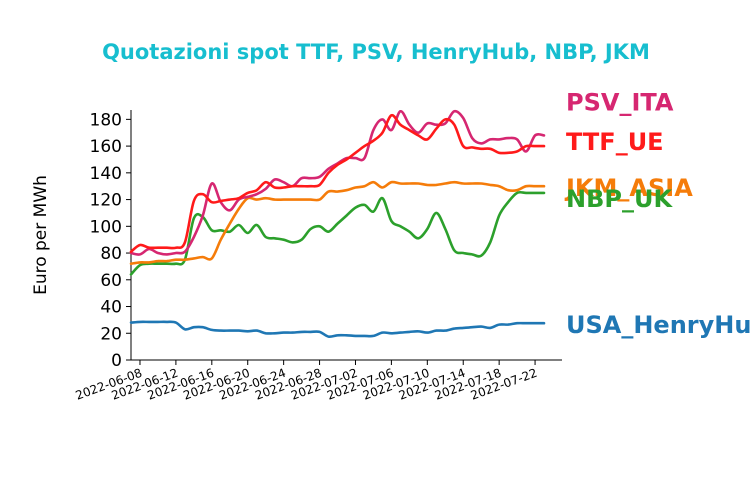 The width and height of the screenshot is (752, 504). I want to click on series-line-jkm_asia, so click(337, 222).